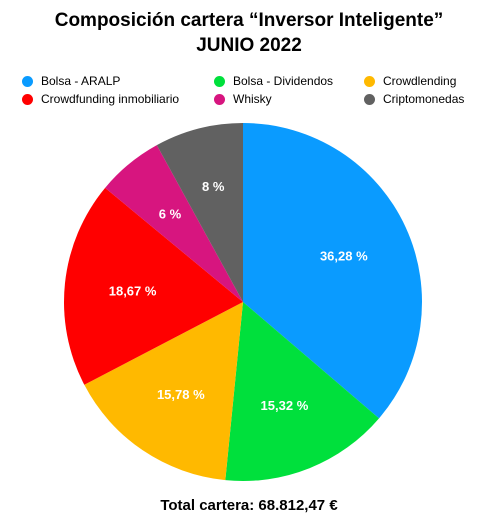  What do you see at coordinates (199, 212) in the screenshot?
I see `pie-slice-criptomonedas` at bounding box center [199, 212].